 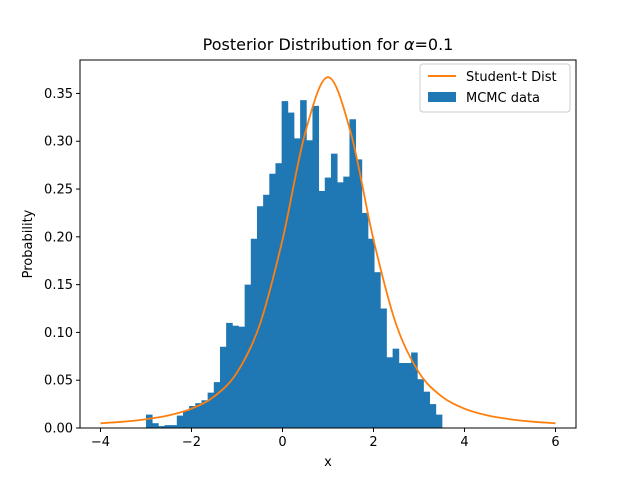 What do you see at coordinates (62, 262) in the screenshot?
I see `y-axis-ticks: 0.00 0.05 0.10 0.15 0.20 0.25 0.30 0.35` at bounding box center [62, 262].